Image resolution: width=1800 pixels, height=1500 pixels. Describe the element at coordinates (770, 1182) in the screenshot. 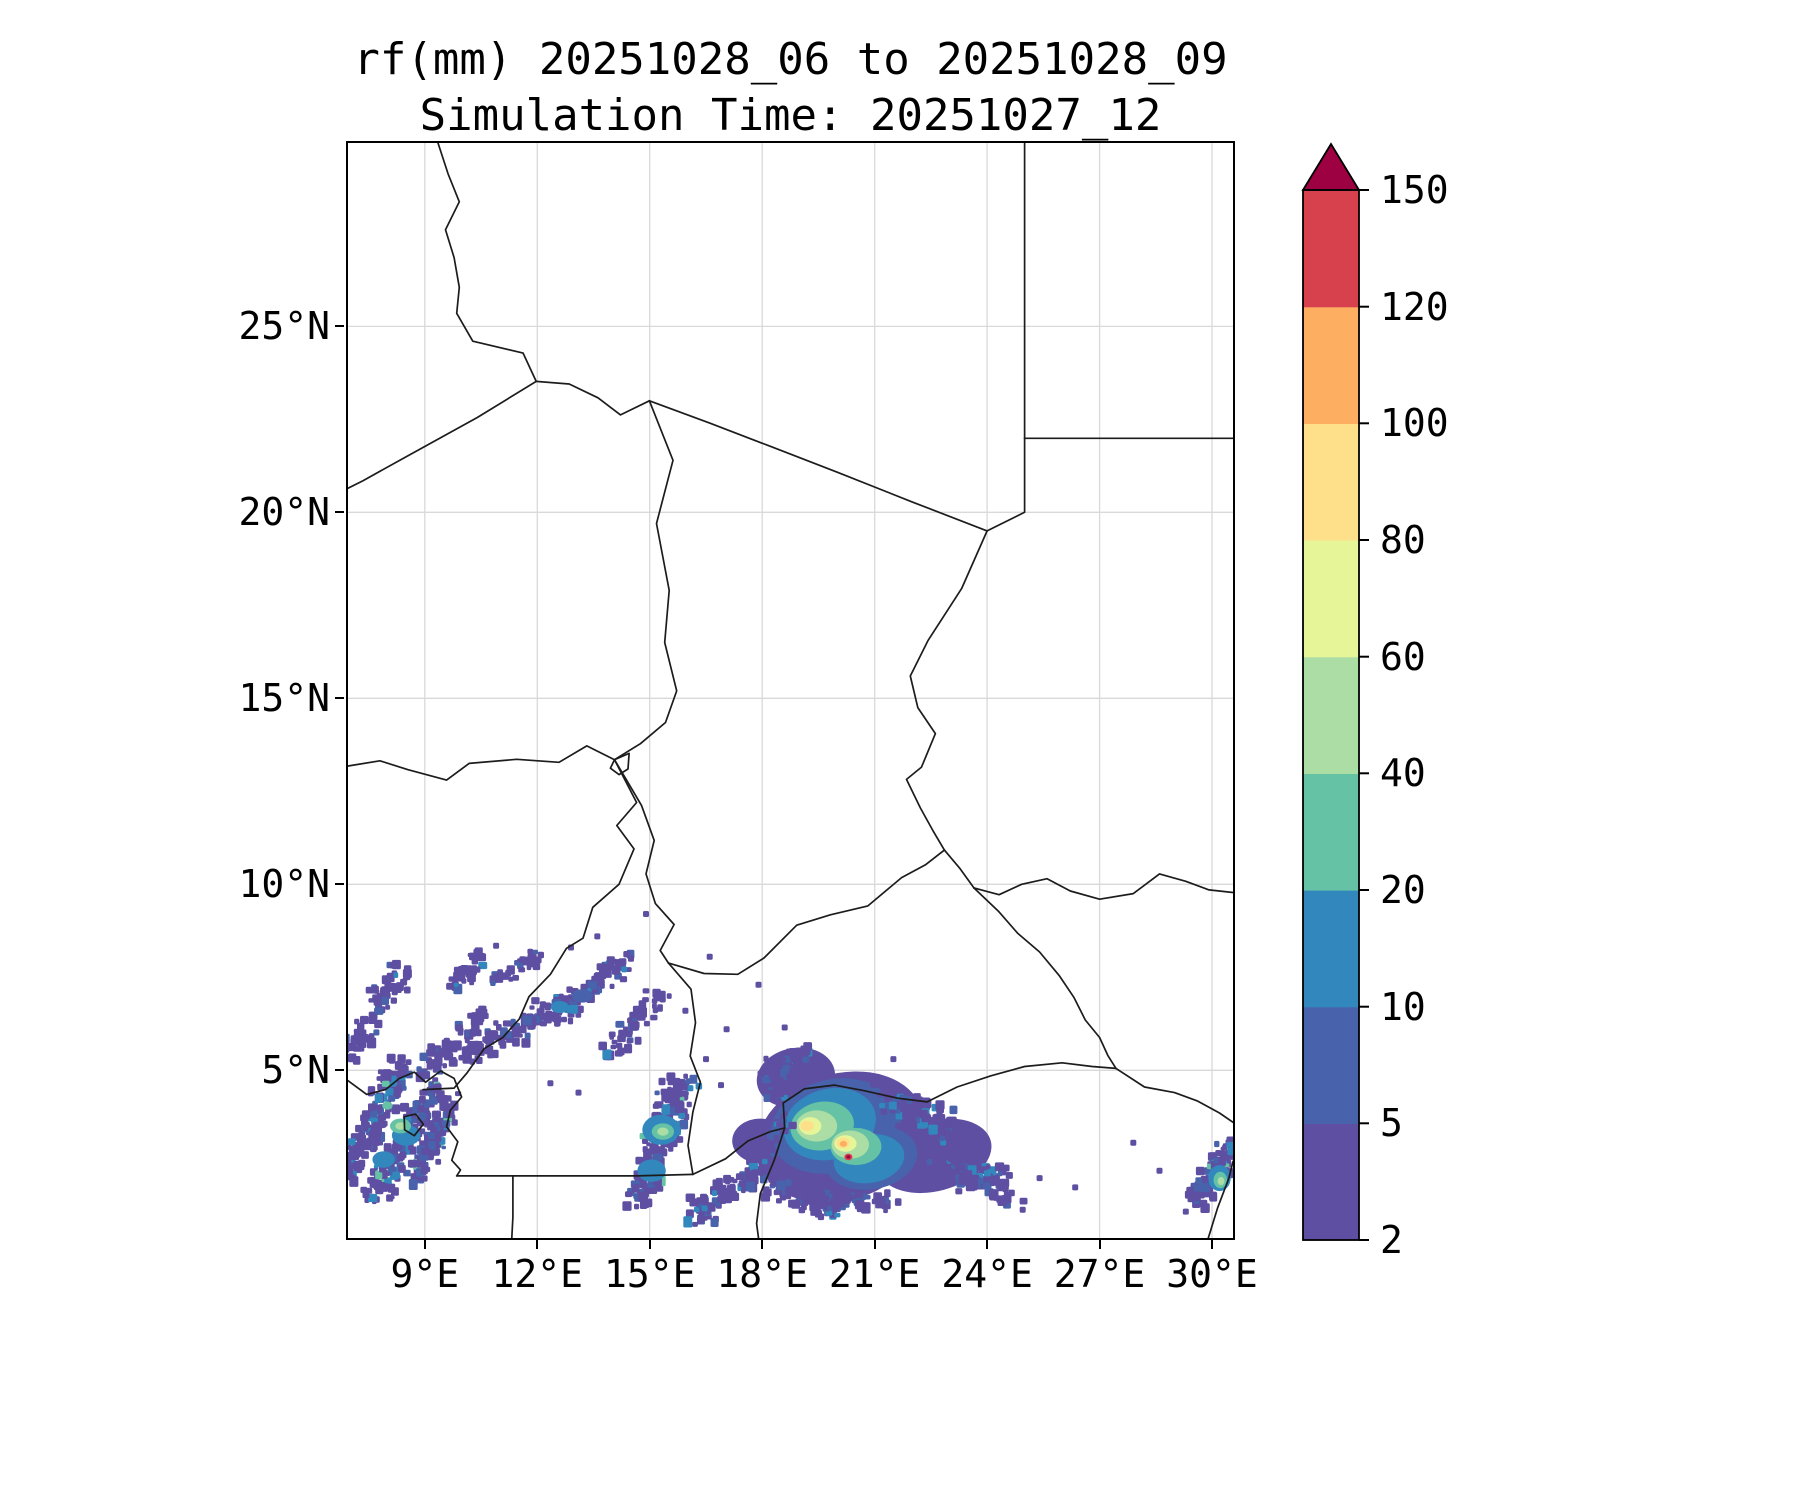

I see `border-ubangi` at that location.